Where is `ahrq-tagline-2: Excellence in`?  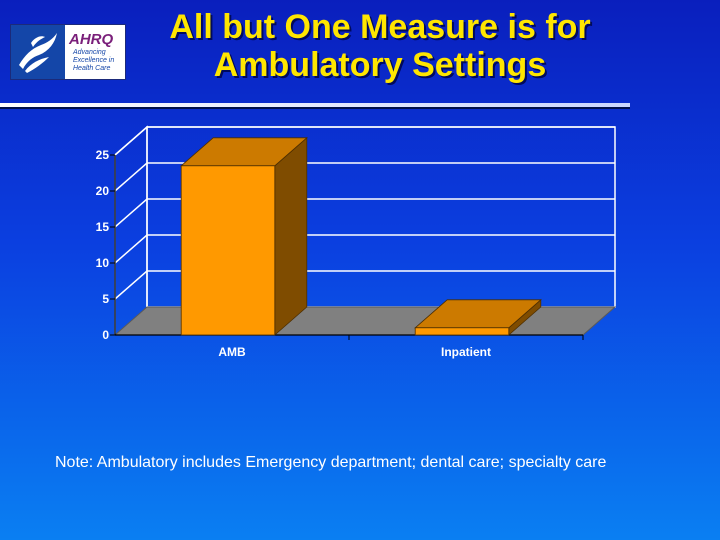 ahrq-tagline-2: Excellence in is located at coordinates (94, 60).